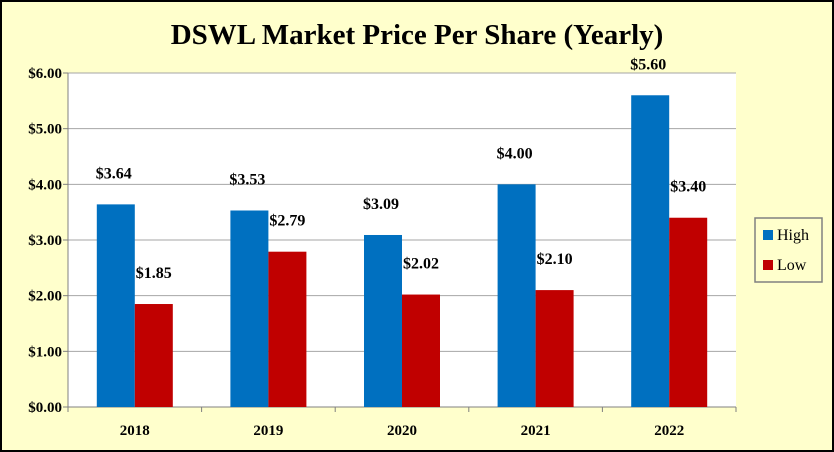  What do you see at coordinates (268, 431) in the screenshot?
I see `x-tick-label: 2019` at bounding box center [268, 431].